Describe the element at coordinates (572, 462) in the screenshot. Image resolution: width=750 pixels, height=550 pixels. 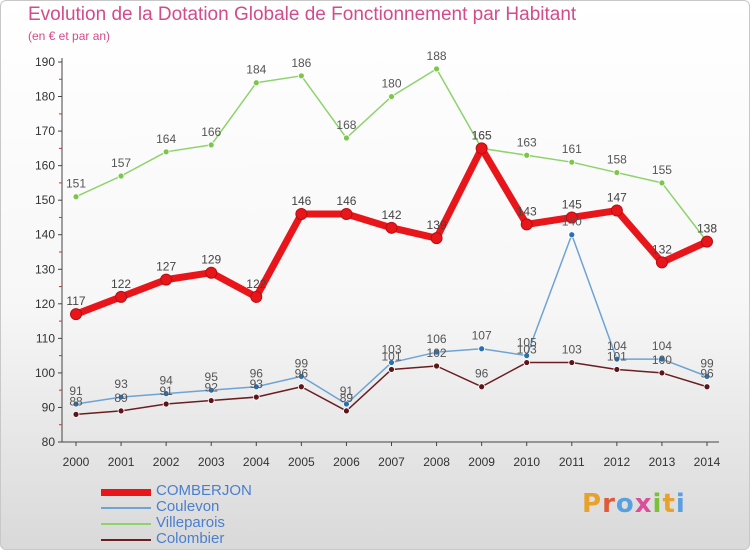
I see `x-tick-label: 2011` at that location.